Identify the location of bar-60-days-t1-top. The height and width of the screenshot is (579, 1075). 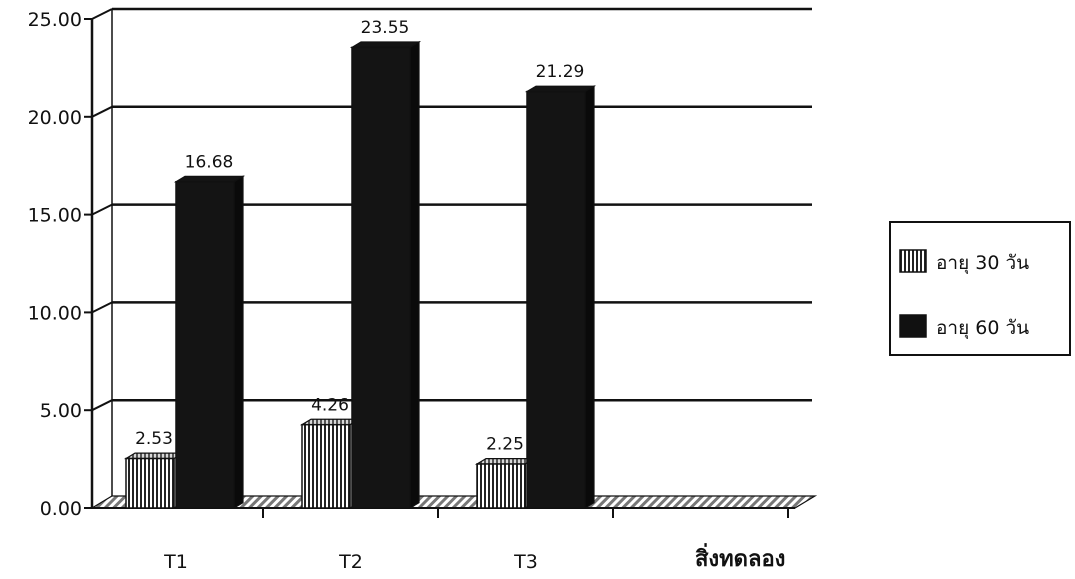
(209, 179).